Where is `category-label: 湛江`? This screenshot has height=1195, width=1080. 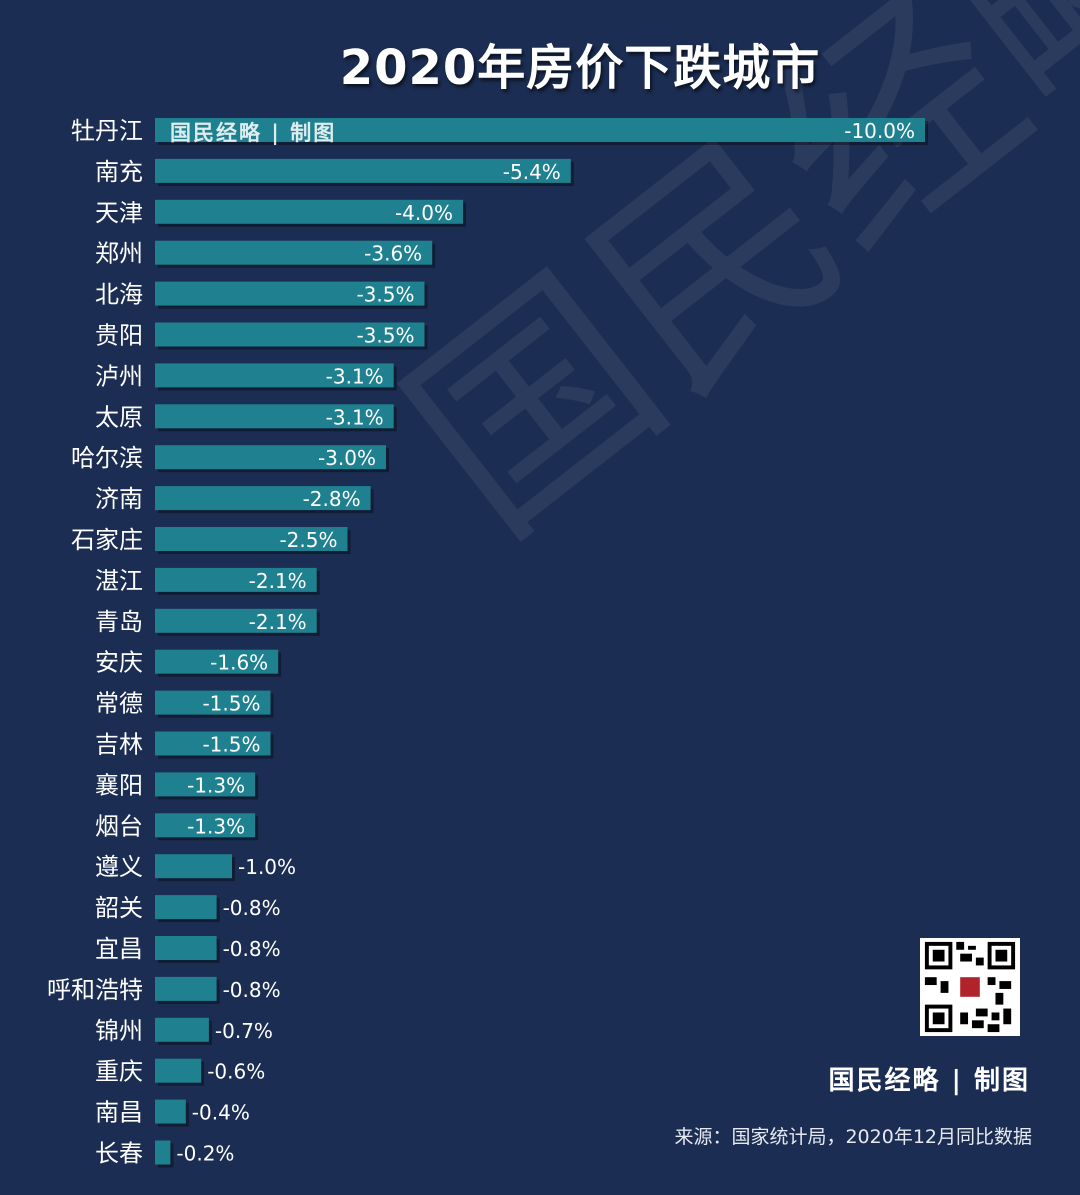 category-label: 湛江 is located at coordinates (119, 581).